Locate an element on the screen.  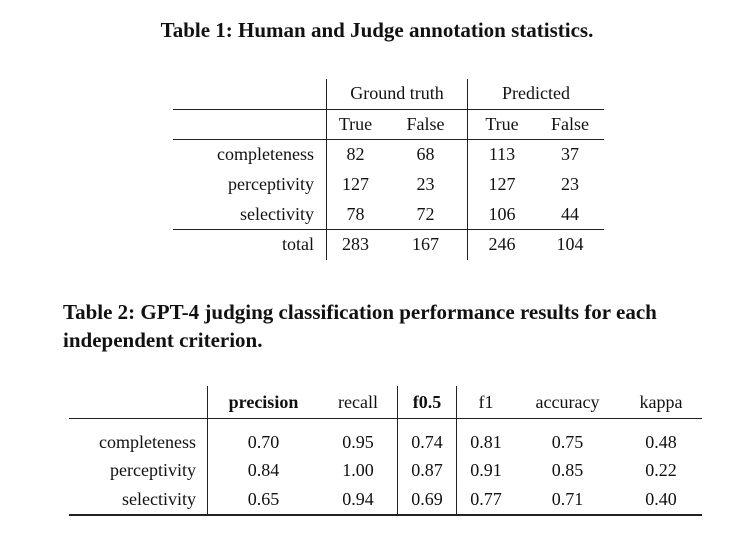
ground-truth-header: Ground truth is located at coordinates (397, 94).